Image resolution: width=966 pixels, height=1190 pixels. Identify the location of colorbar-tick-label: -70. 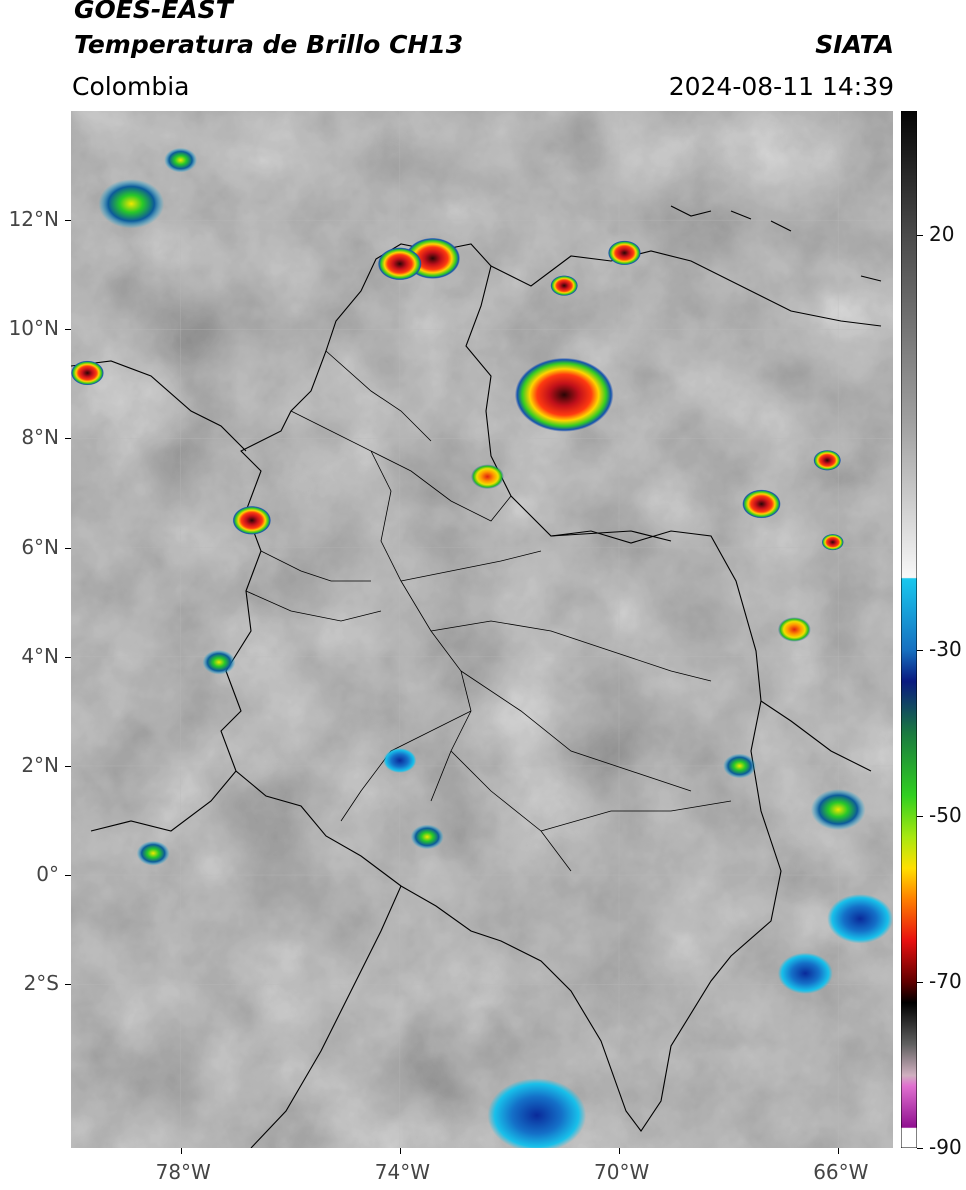
(945, 981).